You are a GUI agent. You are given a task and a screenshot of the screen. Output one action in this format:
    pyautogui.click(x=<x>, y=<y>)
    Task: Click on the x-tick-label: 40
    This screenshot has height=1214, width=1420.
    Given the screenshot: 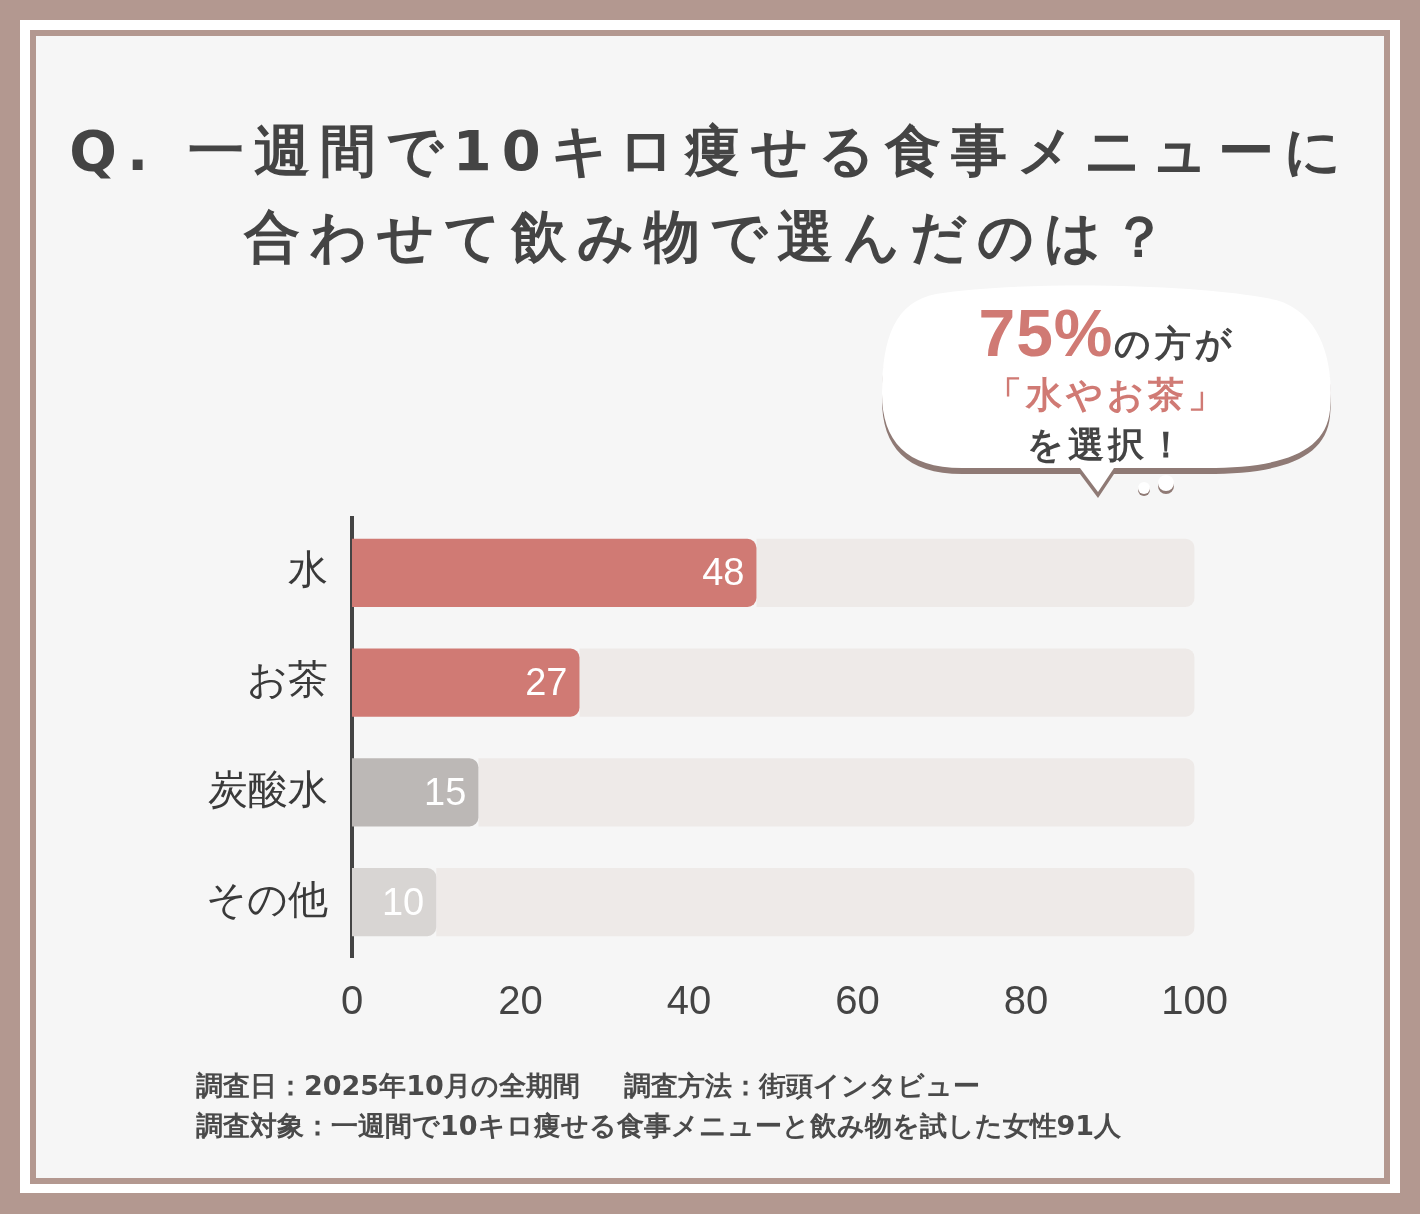 What is the action you would take?
    pyautogui.click(x=689, y=1000)
    